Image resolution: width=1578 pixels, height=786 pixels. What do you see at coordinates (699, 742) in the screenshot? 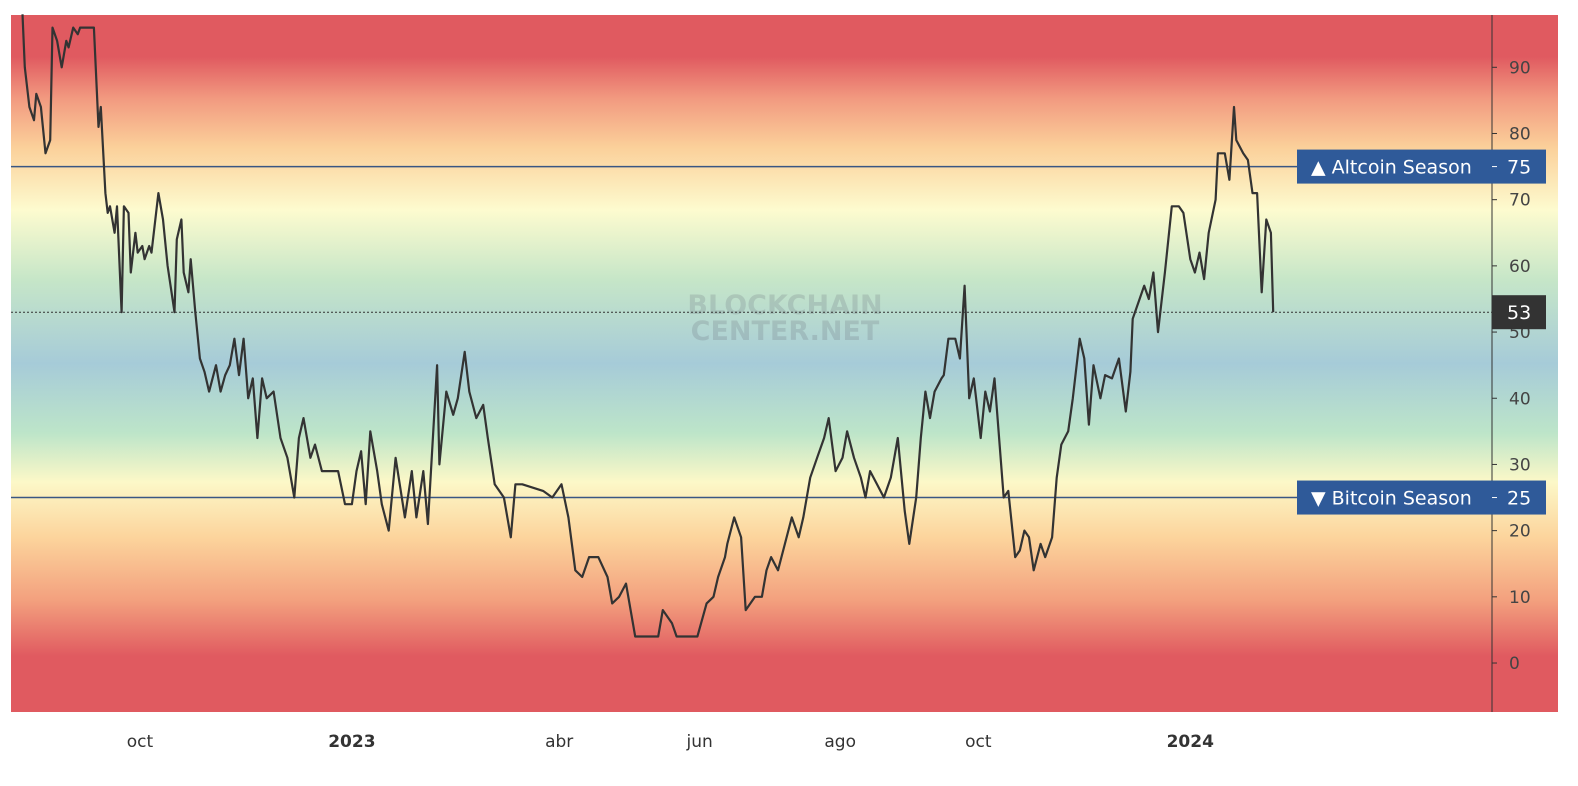
I see `x-tick-label: jun` at bounding box center [699, 742].